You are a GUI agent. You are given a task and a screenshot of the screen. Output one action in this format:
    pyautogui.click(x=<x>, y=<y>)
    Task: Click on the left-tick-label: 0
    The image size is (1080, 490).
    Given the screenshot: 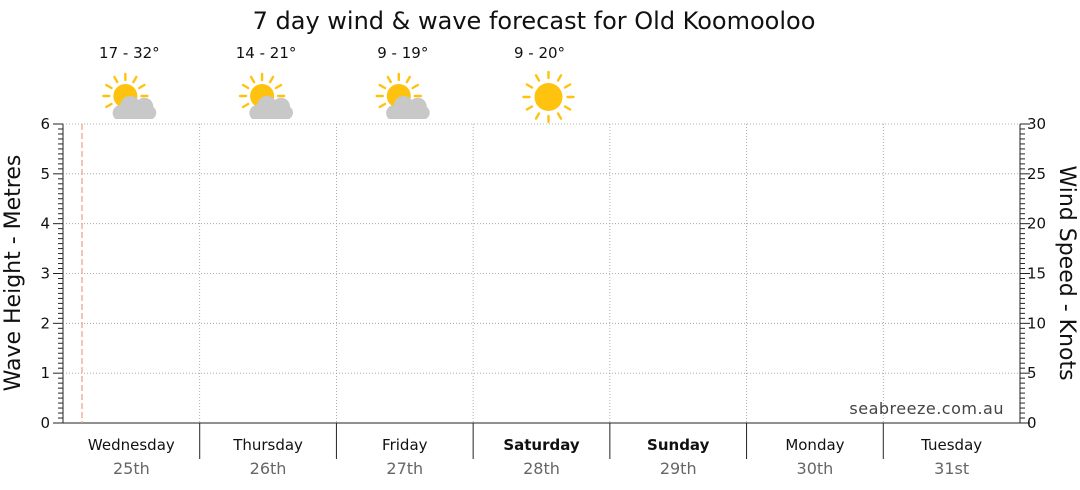 What is the action you would take?
    pyautogui.click(x=45, y=423)
    